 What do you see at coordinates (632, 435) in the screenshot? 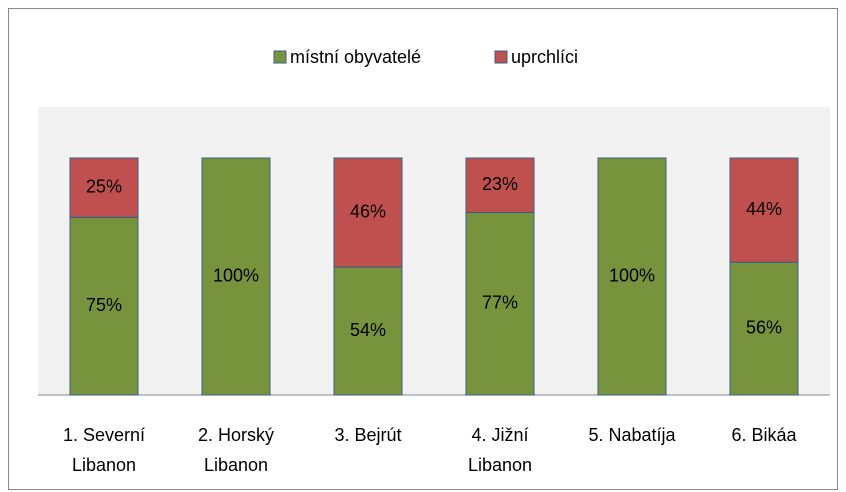
I see `x-tick-label: 5. Nabatíja` at bounding box center [632, 435].